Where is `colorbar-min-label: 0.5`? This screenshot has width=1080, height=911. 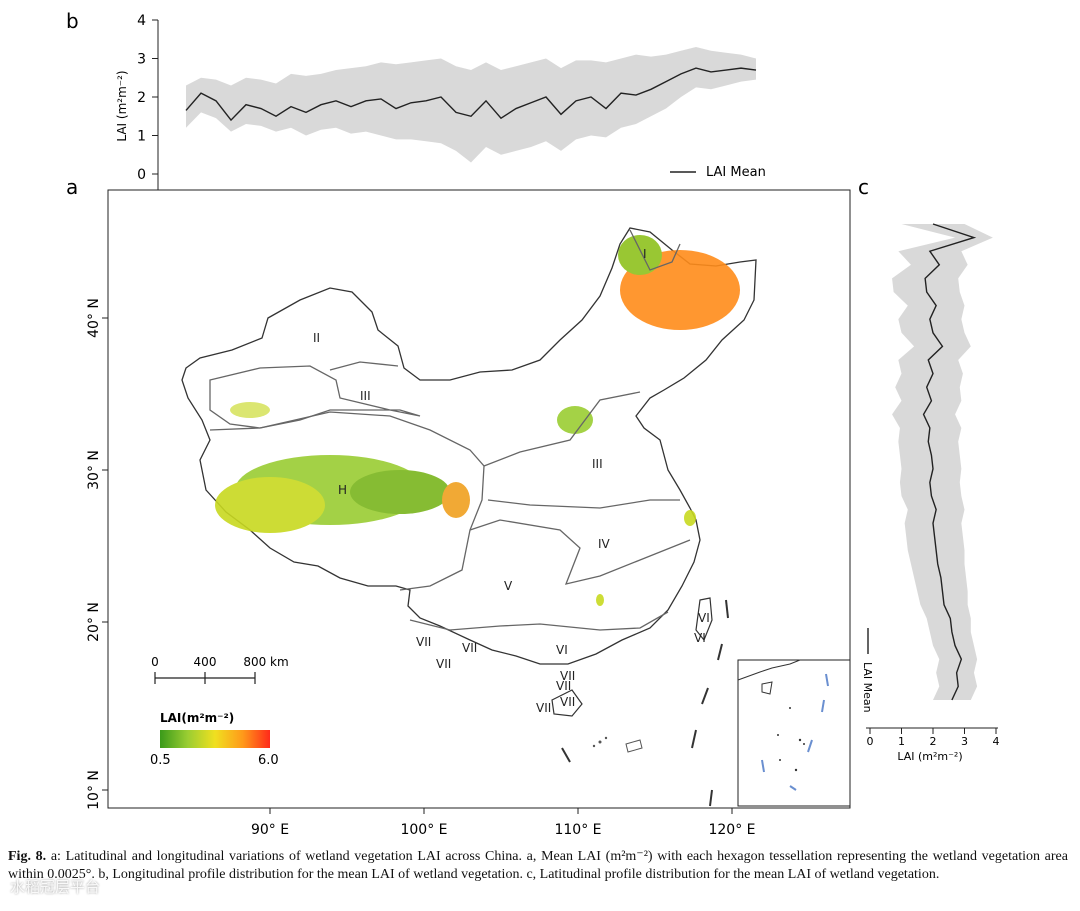 colorbar-min-label: 0.5 is located at coordinates (160, 760).